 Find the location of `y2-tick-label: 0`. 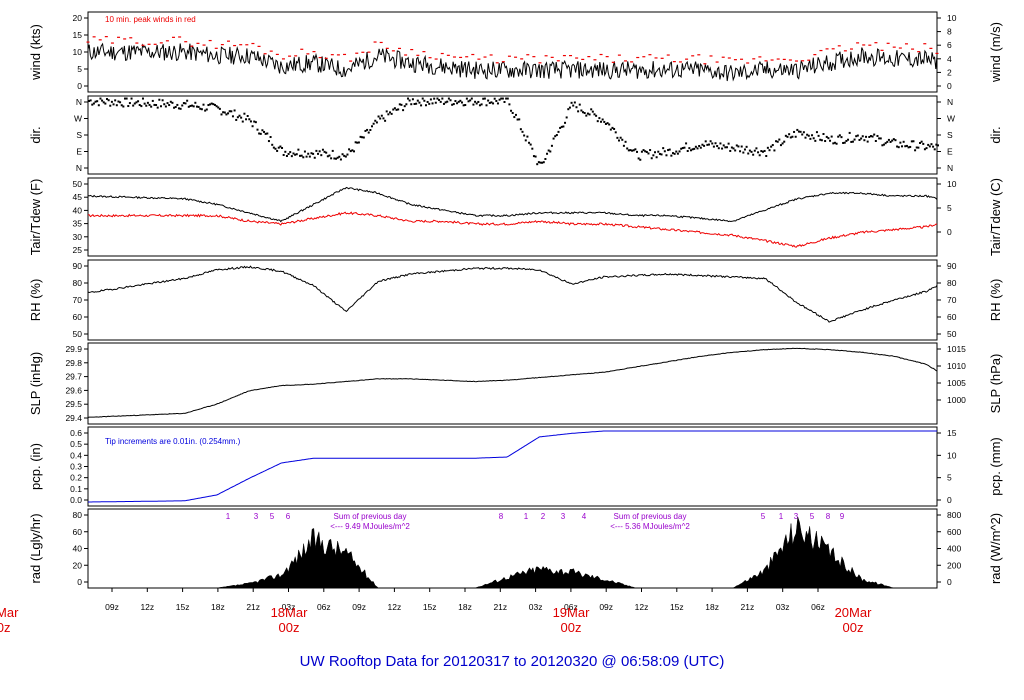

y2-tick-label: 0 is located at coordinates (949, 582).